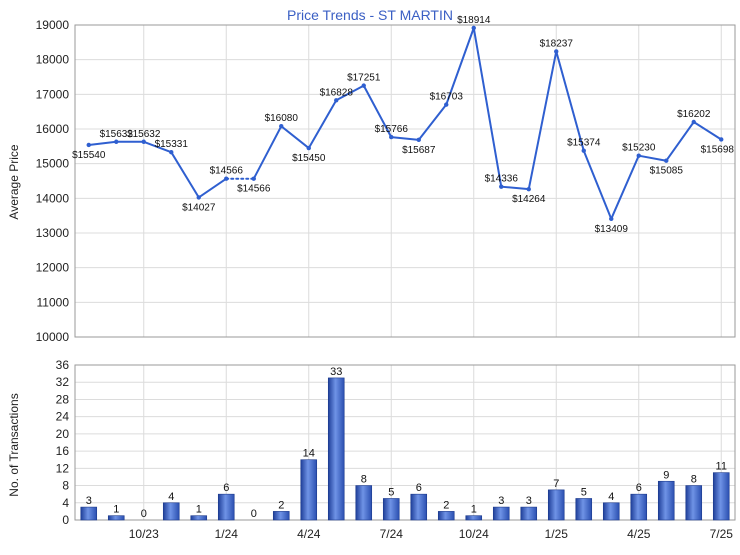  I want to click on price-tick-label: 16000, so click(53, 129).